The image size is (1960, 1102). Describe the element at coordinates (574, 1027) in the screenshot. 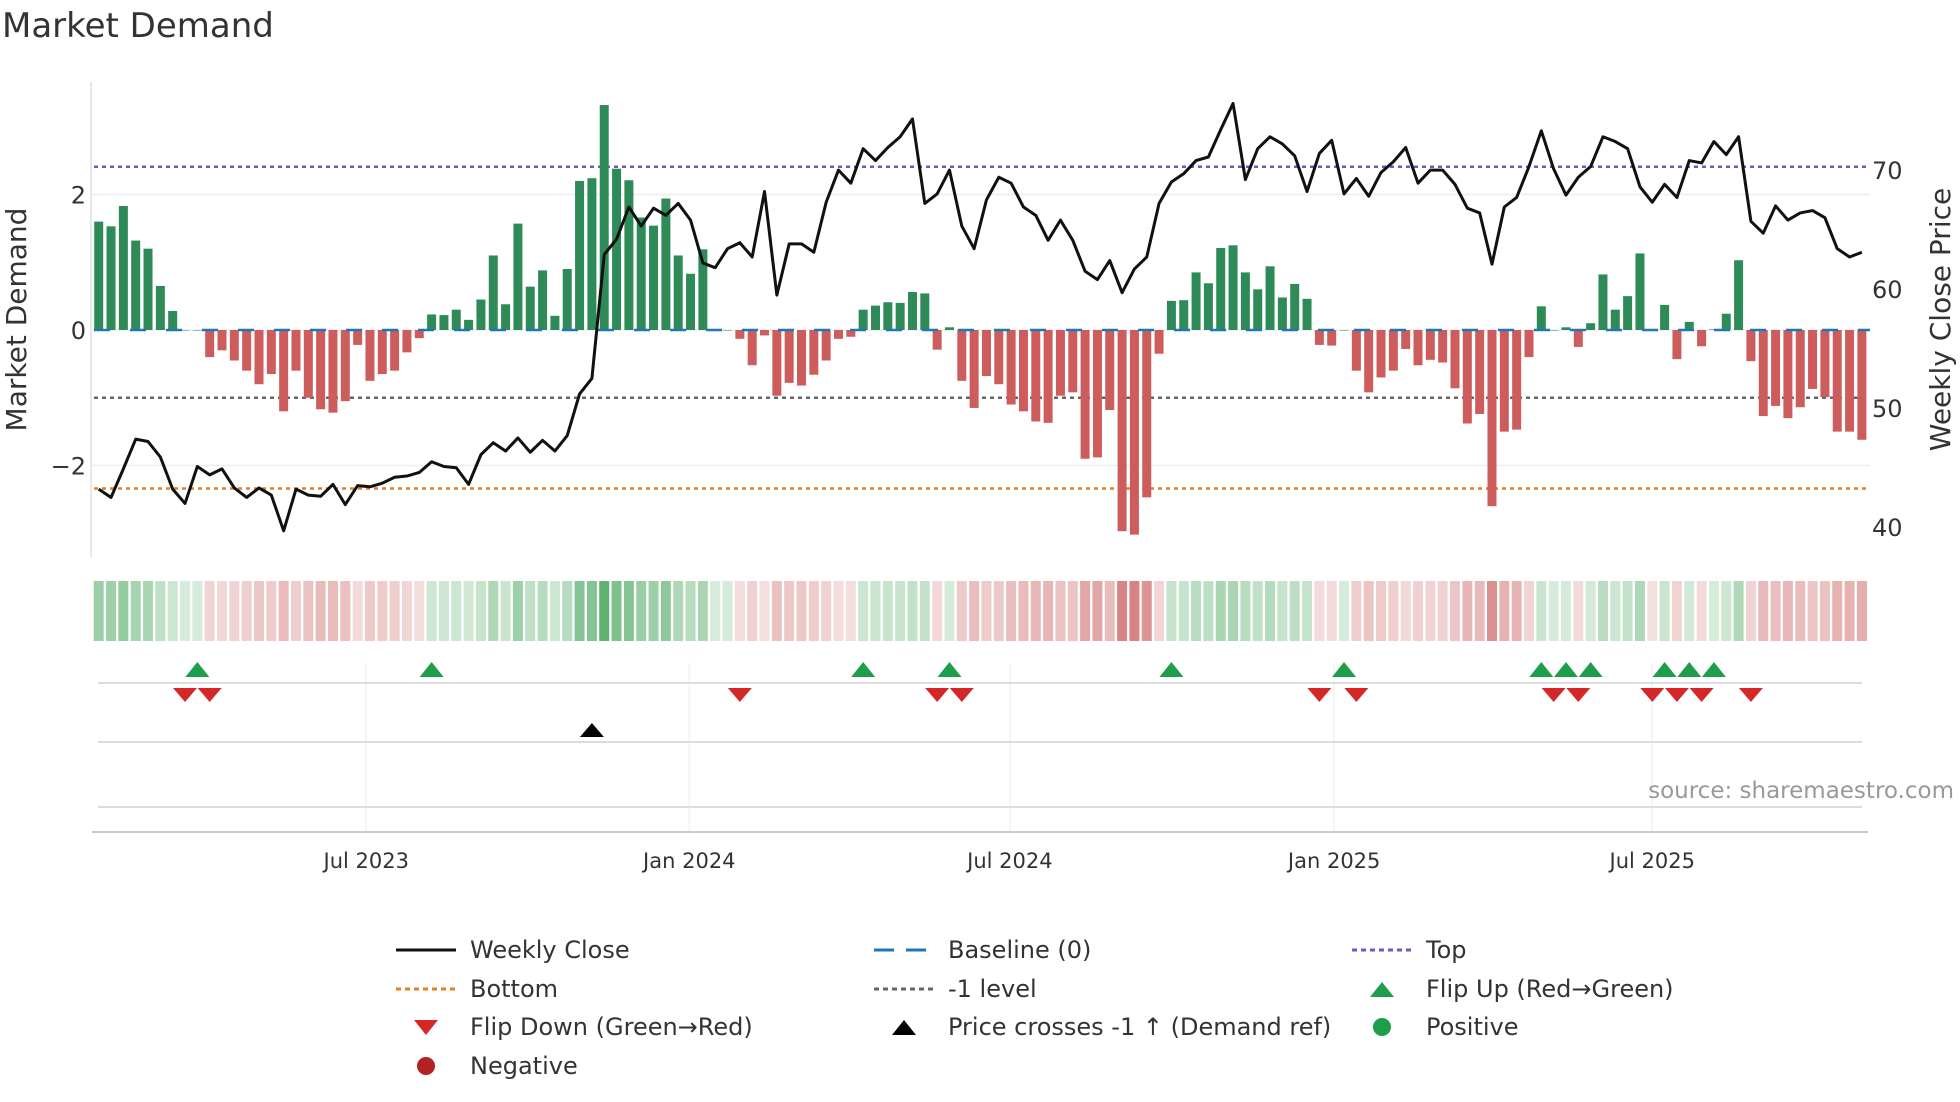

I see `legend-flip-down: Flip Down (Green→Red)` at that location.